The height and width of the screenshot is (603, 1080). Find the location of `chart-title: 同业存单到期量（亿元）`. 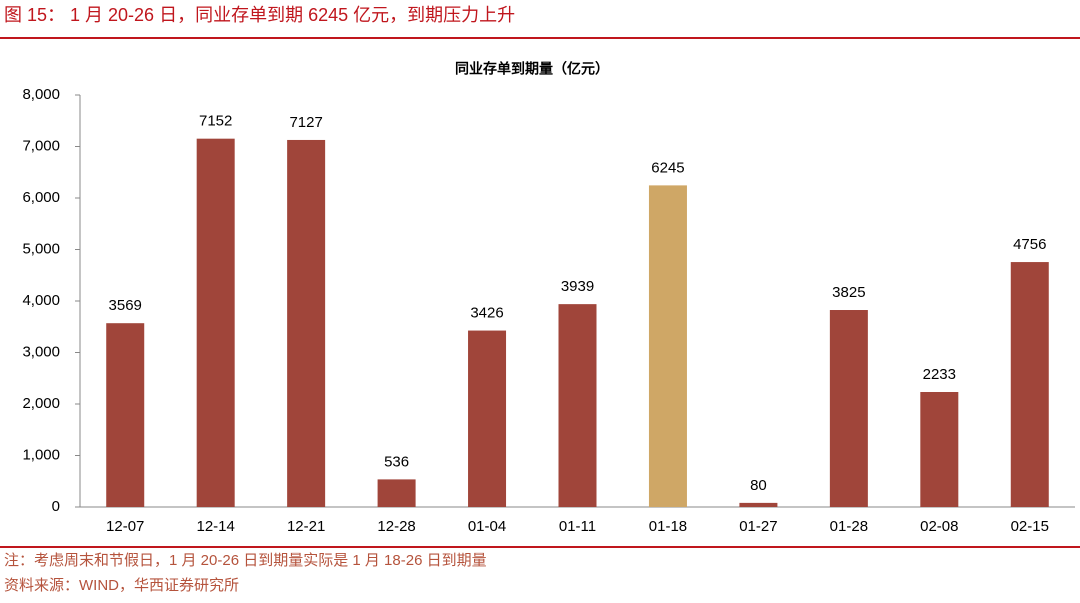

chart-title: 同业存单到期量（亿元） is located at coordinates (532, 69).